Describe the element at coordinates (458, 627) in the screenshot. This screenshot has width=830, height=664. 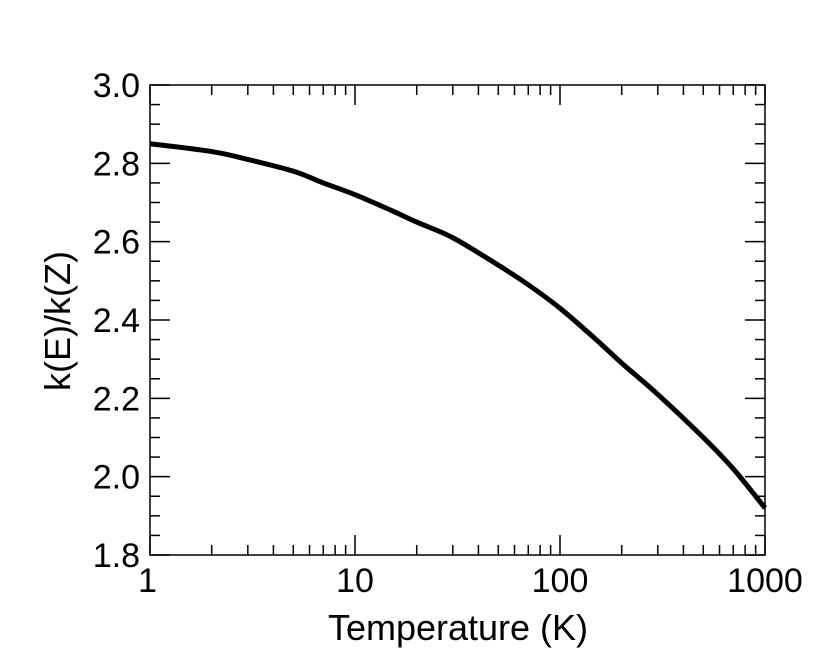
I see `x-axis-title: Temperature (K)` at that location.